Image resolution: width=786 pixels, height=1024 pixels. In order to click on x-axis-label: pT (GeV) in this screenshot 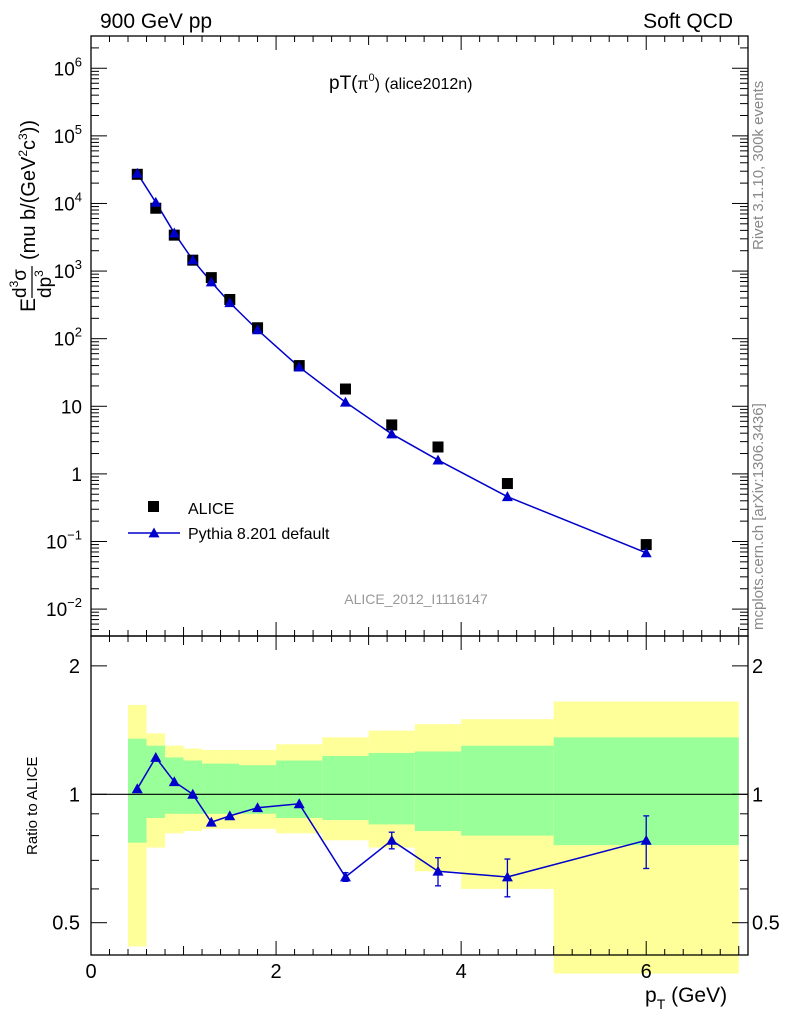, I will do `click(686, 998)`.